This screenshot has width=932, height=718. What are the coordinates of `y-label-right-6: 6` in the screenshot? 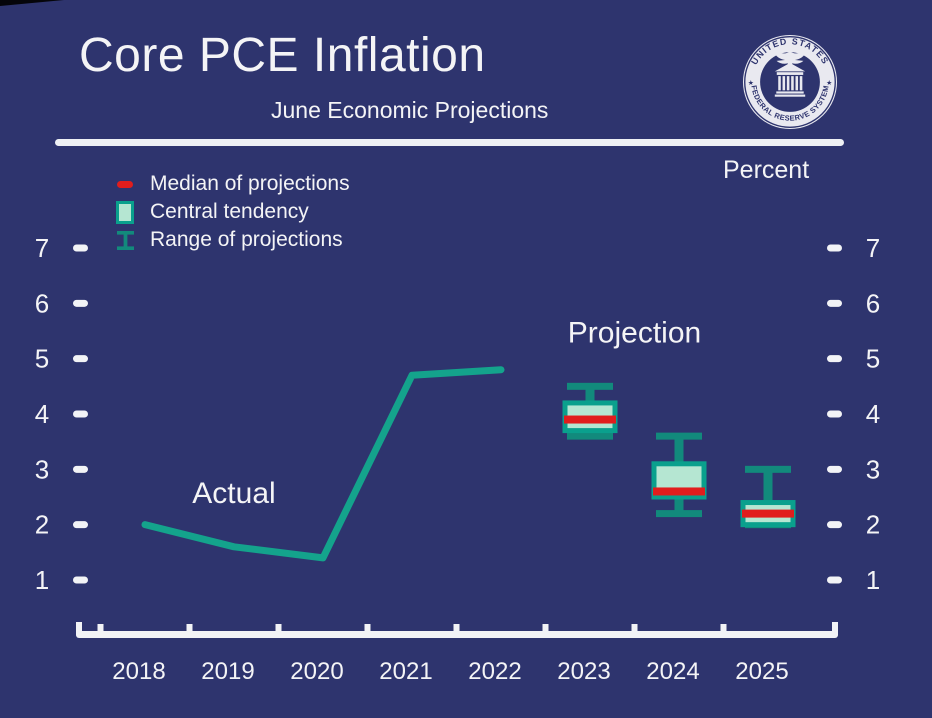 It's located at (873, 303).